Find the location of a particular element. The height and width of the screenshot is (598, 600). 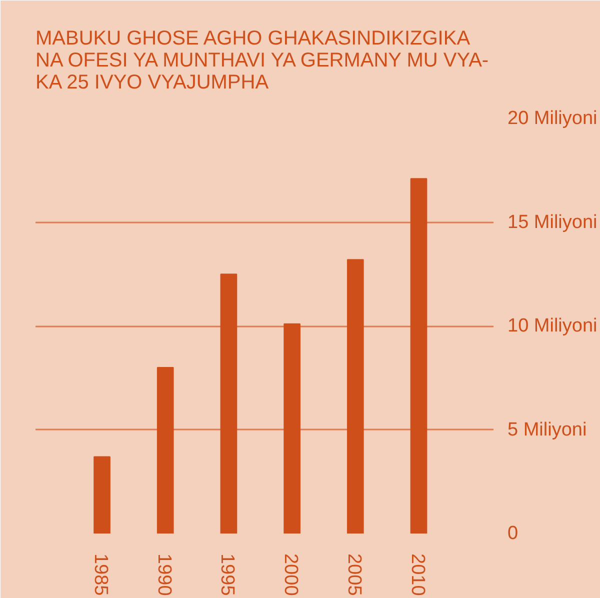

x-tick-label: 1985 is located at coordinates (101, 575).